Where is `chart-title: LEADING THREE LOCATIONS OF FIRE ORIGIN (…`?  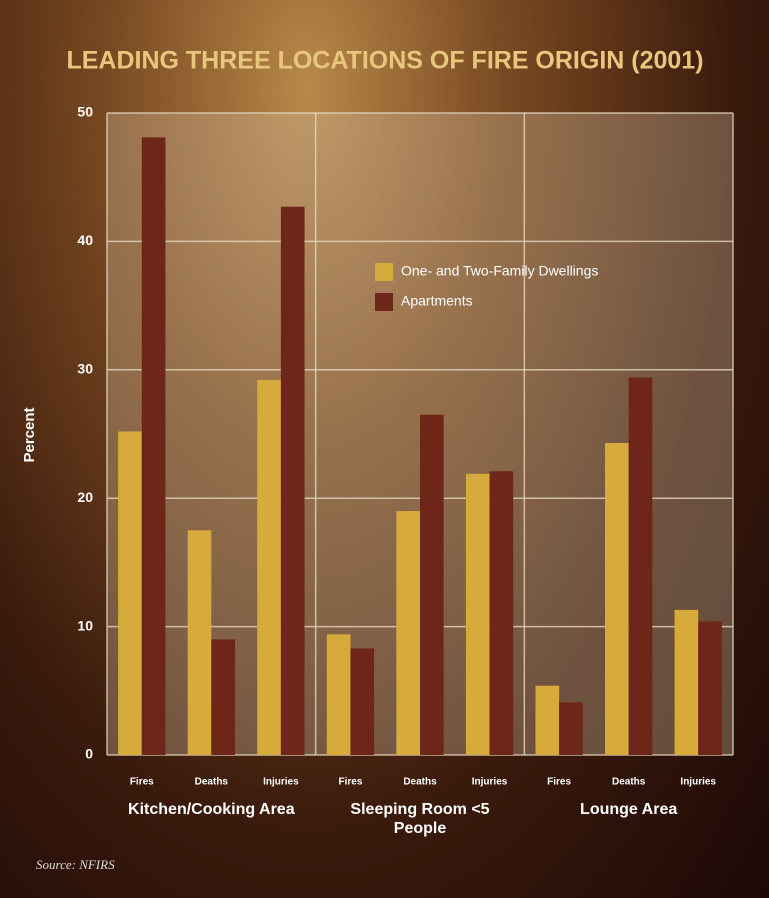 chart-title: LEADING THREE LOCATIONS OF FIRE ORIGIN (… is located at coordinates (384, 61).